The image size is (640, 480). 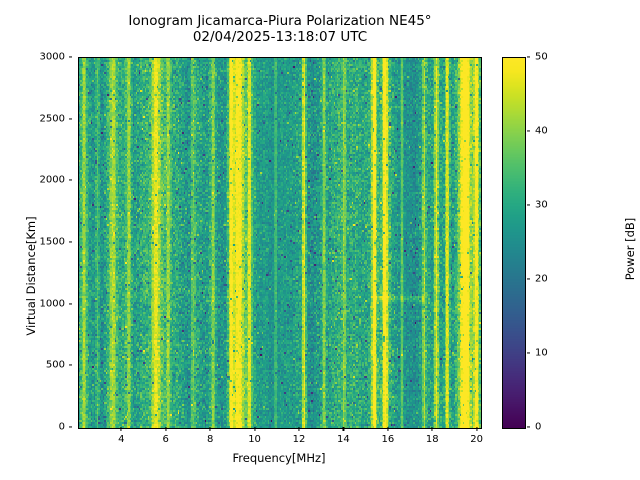 I want to click on y-tick-label-2000: 2000, so click(x=52, y=180).